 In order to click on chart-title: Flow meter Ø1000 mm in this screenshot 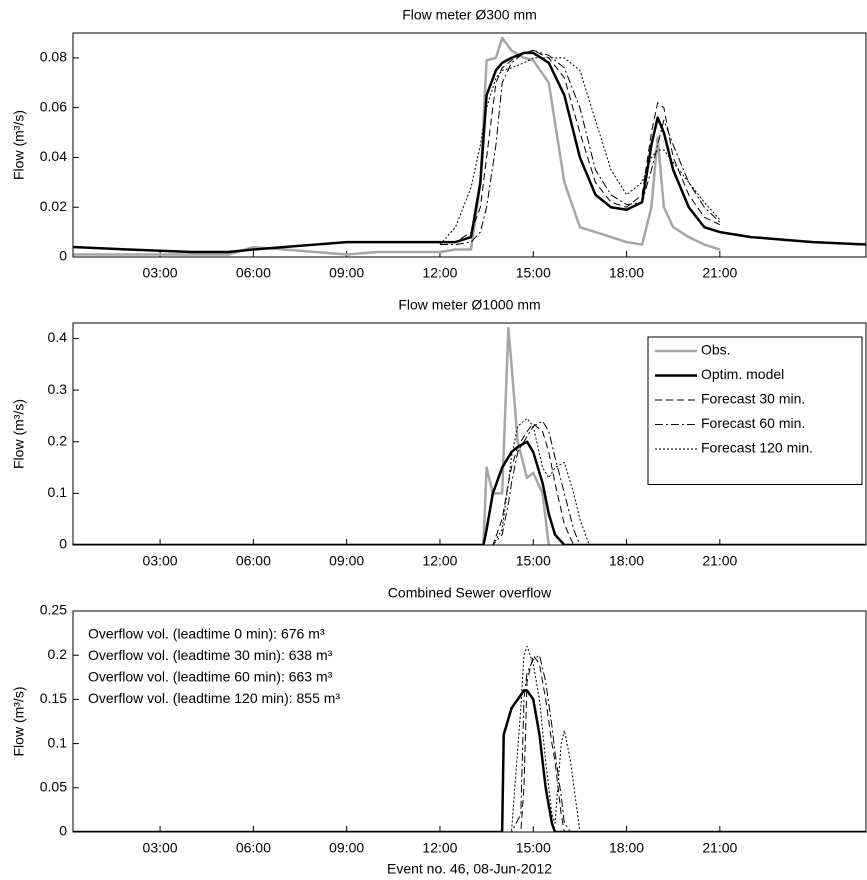, I will do `click(469, 305)`.